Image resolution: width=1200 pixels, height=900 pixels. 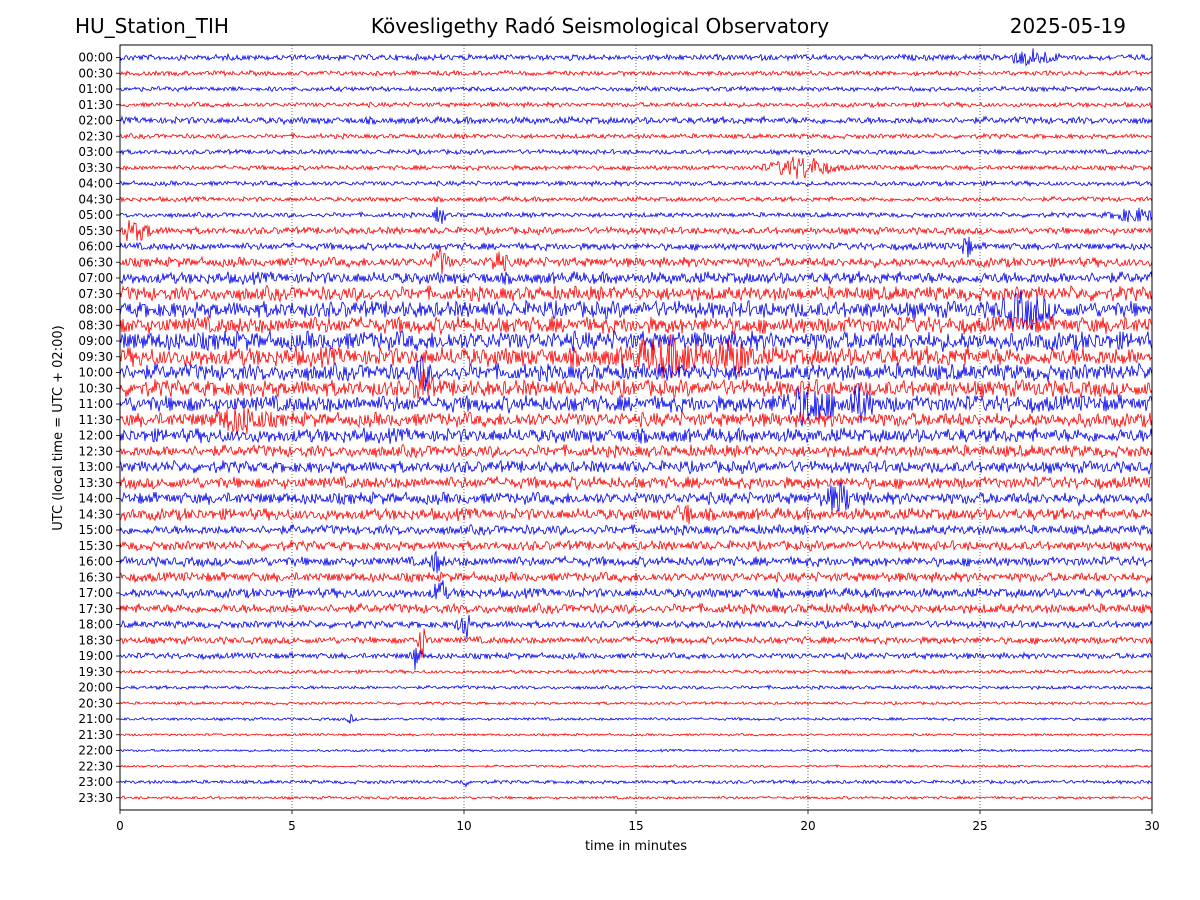 What do you see at coordinates (95, 294) in the screenshot?
I see `y-tick-label: 07:30` at bounding box center [95, 294].